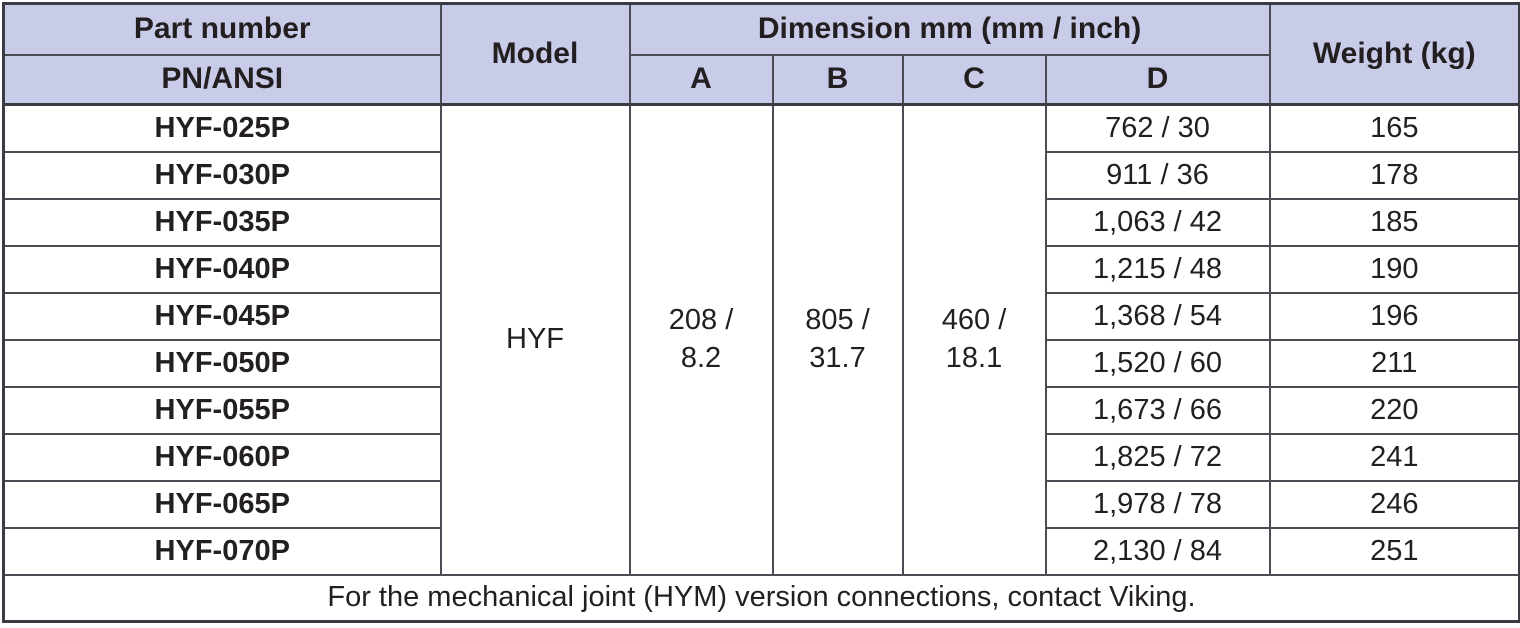 Image resolution: width=1520 pixels, height=628 pixels. What do you see at coordinates (974, 339) in the screenshot?
I see `dim-c-value-cell: 460 / 18.1` at bounding box center [974, 339].